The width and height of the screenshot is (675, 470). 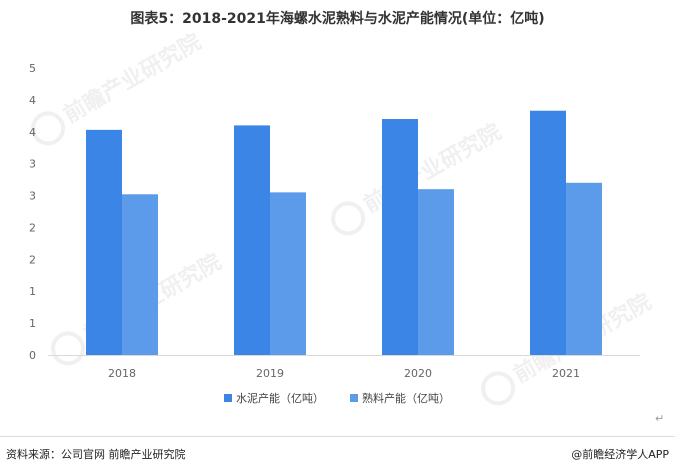 What do you see at coordinates (337, 19) in the screenshot?
I see `chart-title: 图表5：2018-2021年海螺水泥熟料与水泥产能情况(单位：亿吨)` at bounding box center [337, 19].